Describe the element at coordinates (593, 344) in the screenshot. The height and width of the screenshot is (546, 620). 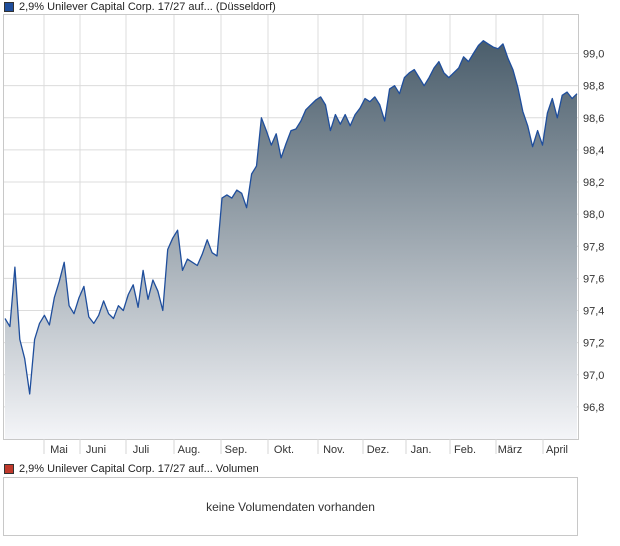
I see `y-tick-label: 97,2` at that location.